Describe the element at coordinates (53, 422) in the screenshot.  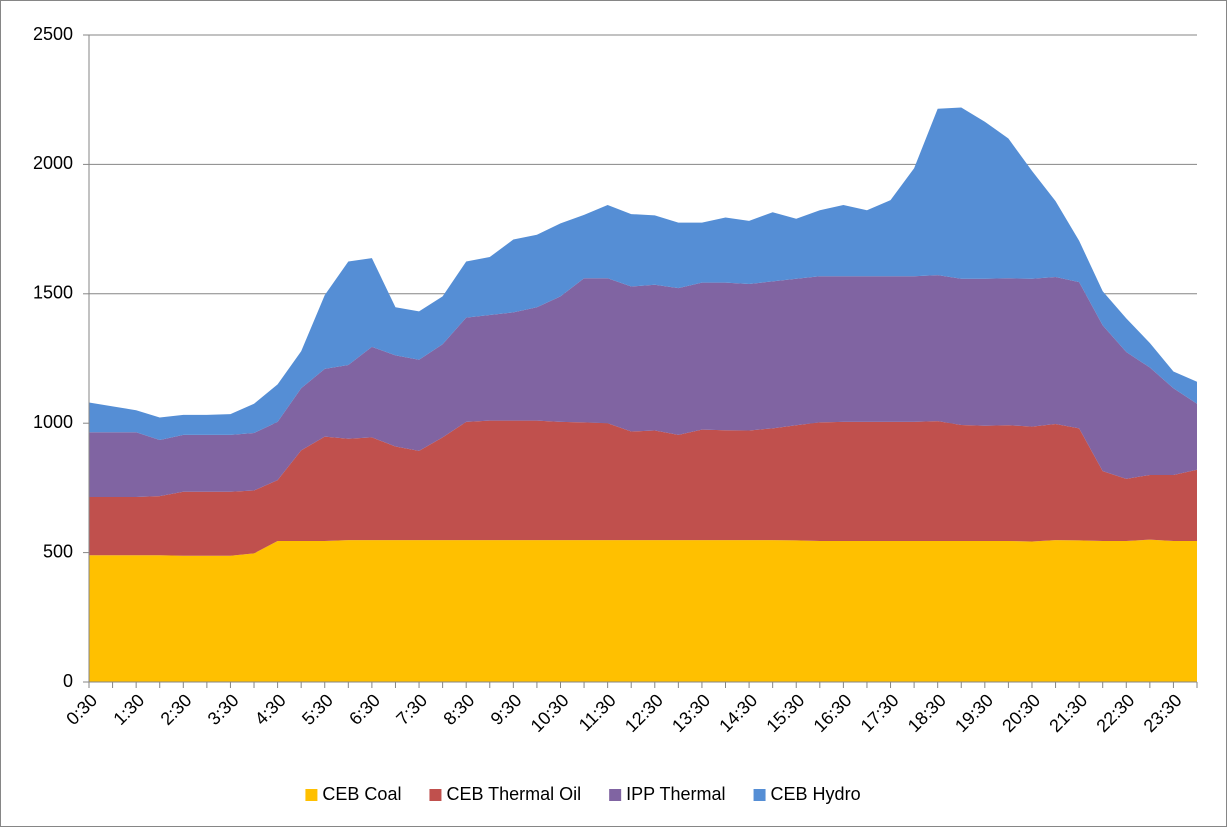
I see `y-tick-label: 1000` at that location.